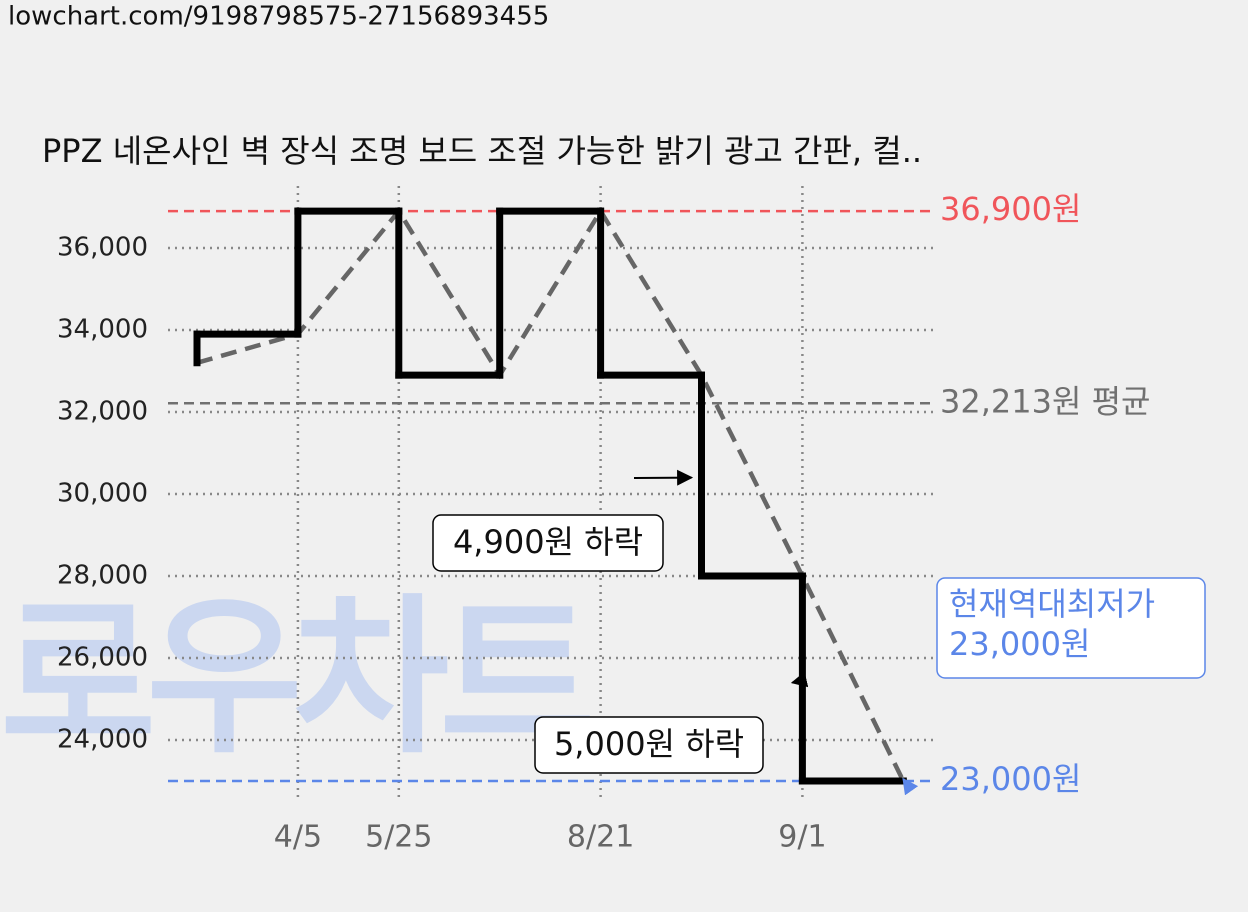 This screenshot has width=1248, height=912. What do you see at coordinates (102, 412) in the screenshot?
I see `y-tick-label: 32,000` at bounding box center [102, 412].